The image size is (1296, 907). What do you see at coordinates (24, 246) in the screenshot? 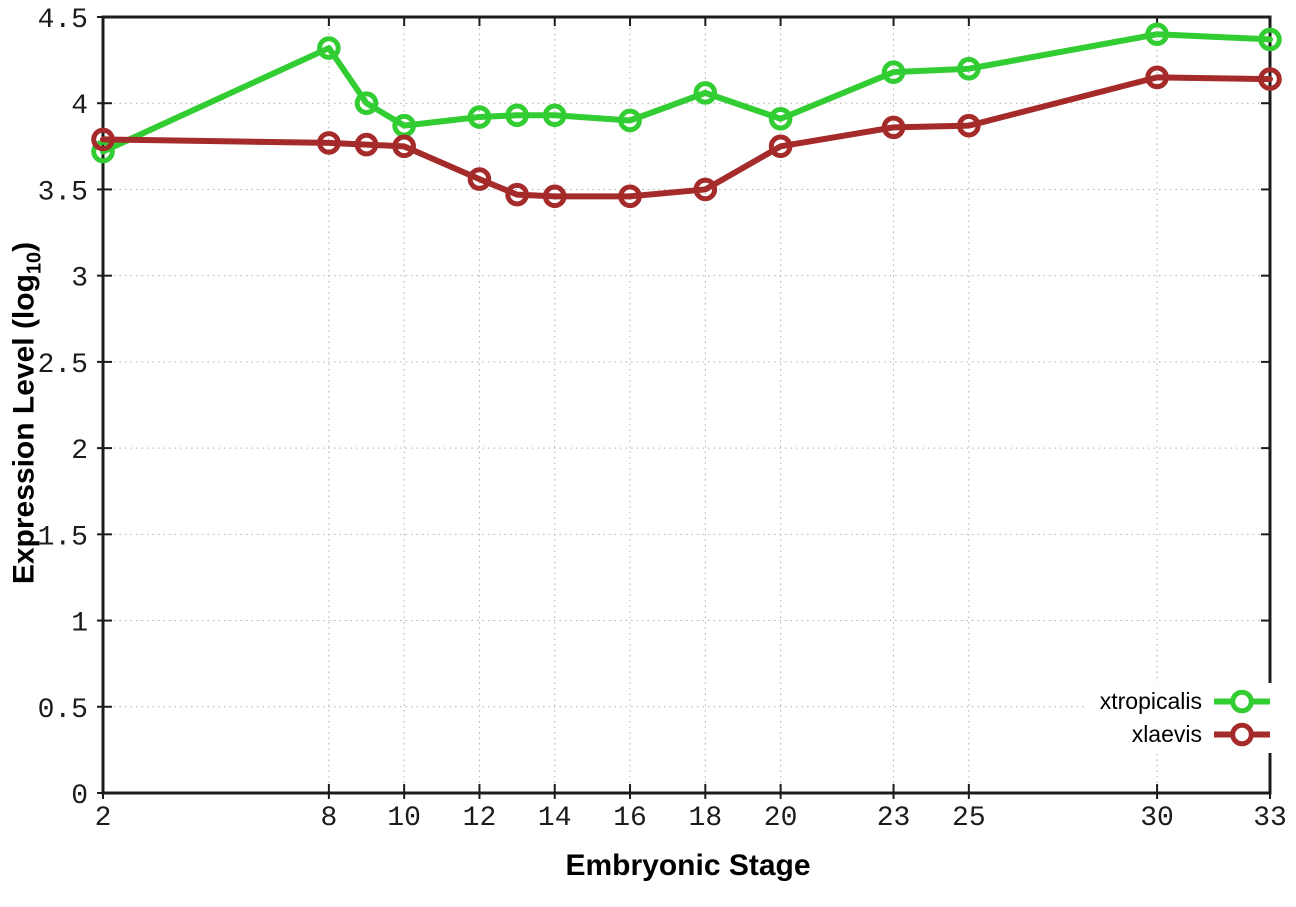
I see `y-axis-title-suffix: )` at bounding box center [24, 246].